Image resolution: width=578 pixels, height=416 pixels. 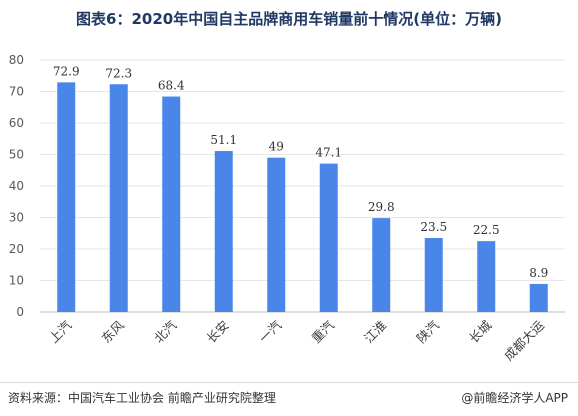 I want to click on y-tick-label: 20, so click(x=16, y=249).